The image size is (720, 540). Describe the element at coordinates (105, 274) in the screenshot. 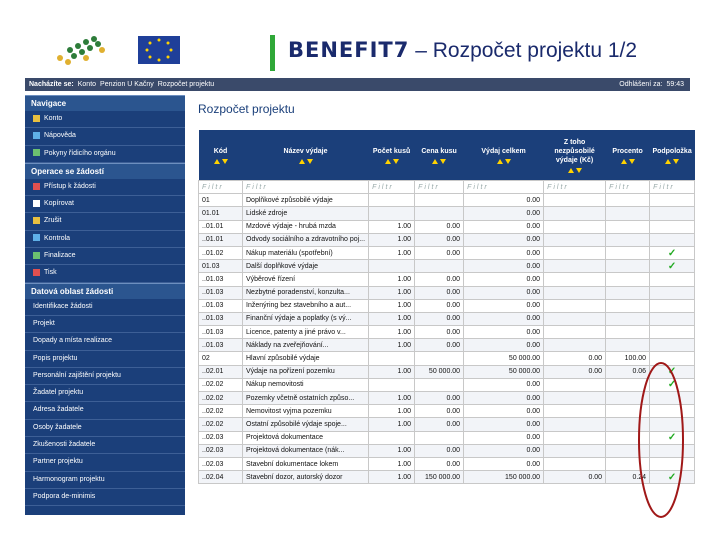

I see `sidebar-item: Tisk` at that location.